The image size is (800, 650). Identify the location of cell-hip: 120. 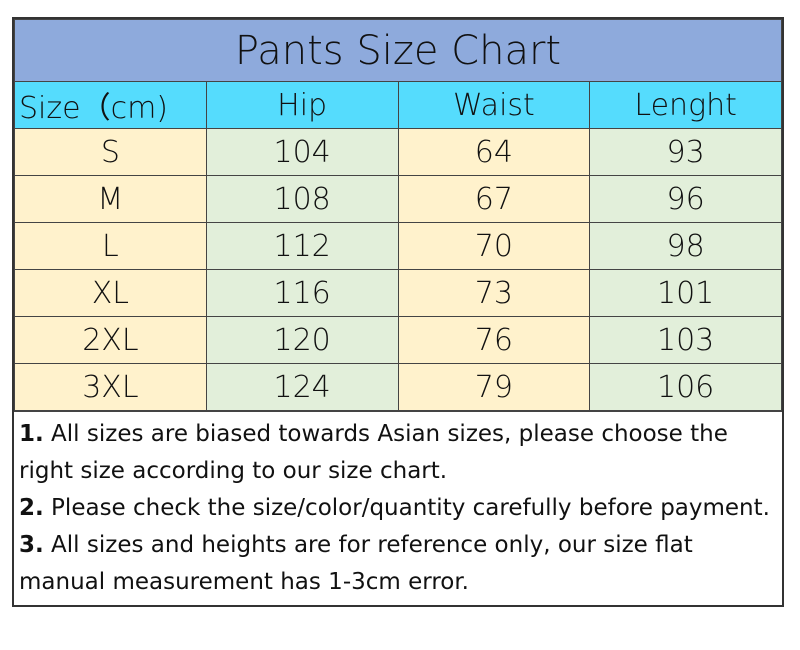
(302, 340).